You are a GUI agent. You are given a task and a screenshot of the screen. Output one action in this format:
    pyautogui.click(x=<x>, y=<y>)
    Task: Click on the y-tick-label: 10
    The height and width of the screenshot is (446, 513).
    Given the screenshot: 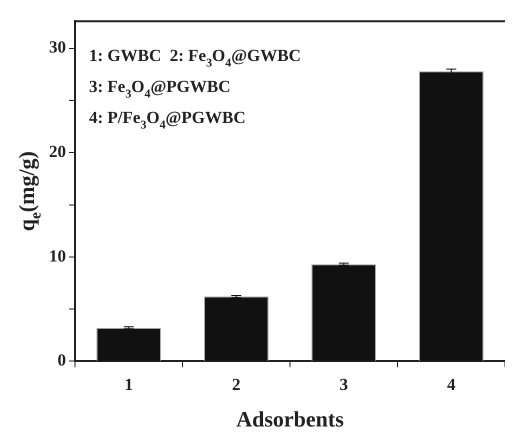 What is the action you would take?
    pyautogui.click(x=57, y=256)
    